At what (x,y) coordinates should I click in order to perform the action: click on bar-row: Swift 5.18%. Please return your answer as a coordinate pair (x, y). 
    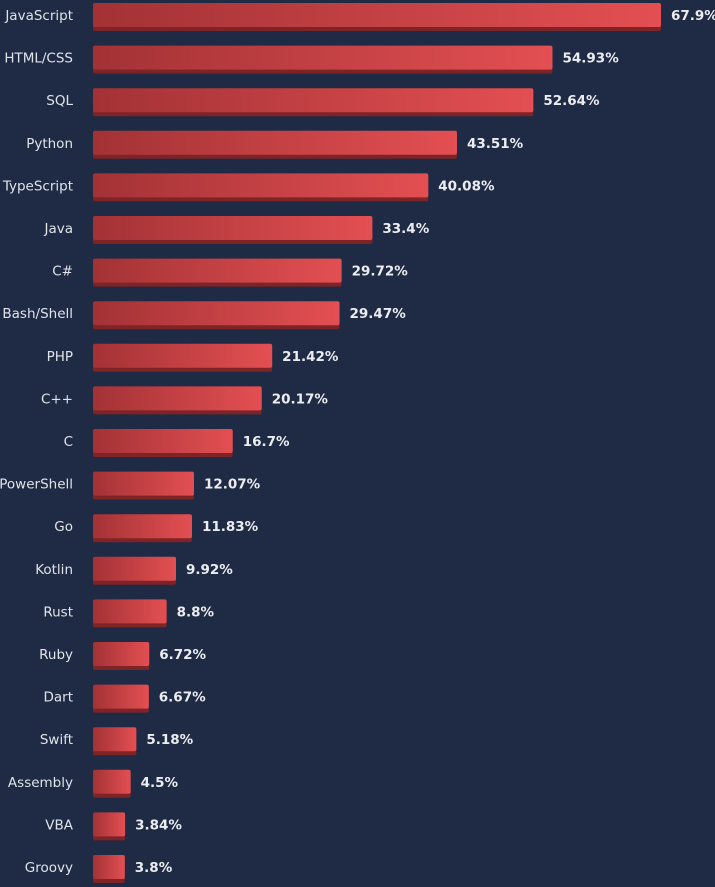
    Looking at the image, I should click on (117, 741).